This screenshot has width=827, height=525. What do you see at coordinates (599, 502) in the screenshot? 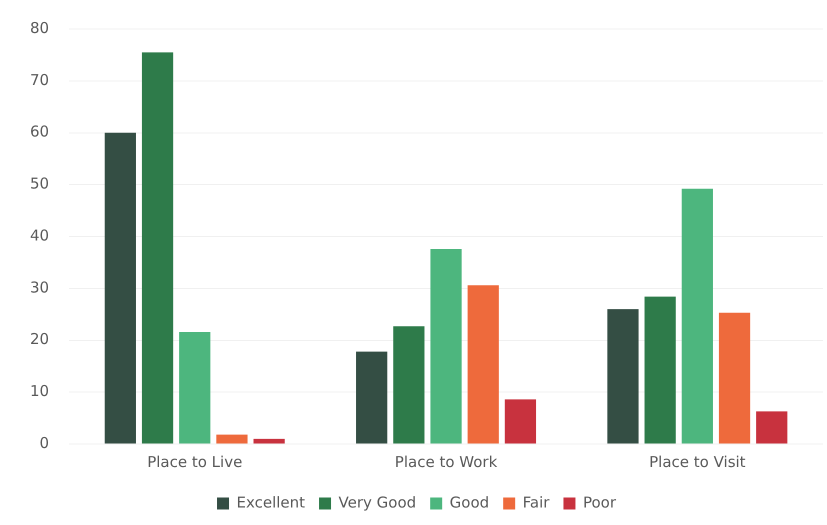
I see `legend-label: Poor` at bounding box center [599, 502].